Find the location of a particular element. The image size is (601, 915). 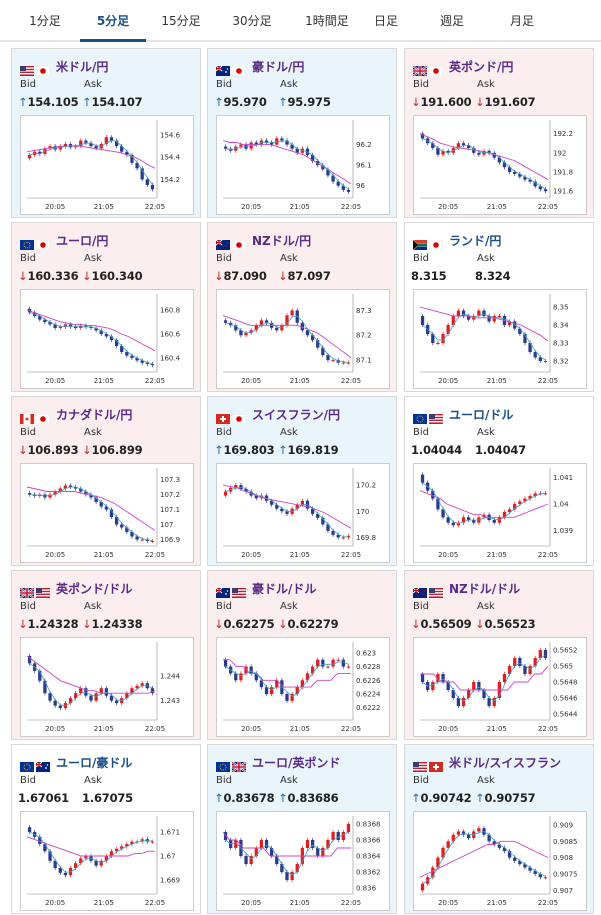

tab-7: 月足 is located at coordinates (521, 21).